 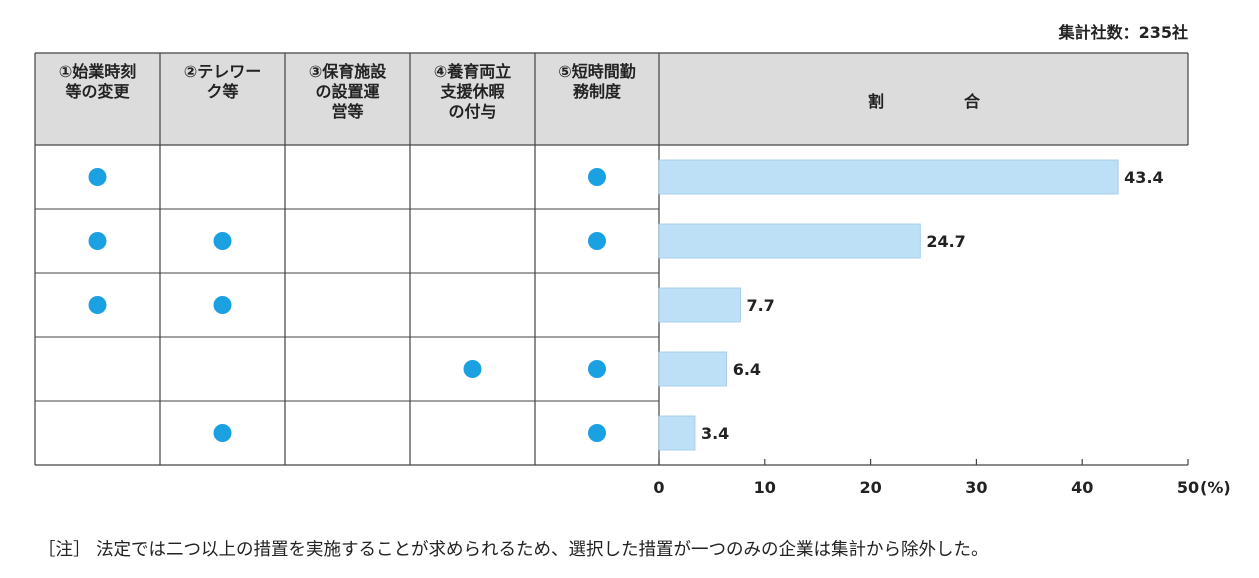 I want to click on bar-value-label-row-4: 6.4, so click(x=747, y=369).